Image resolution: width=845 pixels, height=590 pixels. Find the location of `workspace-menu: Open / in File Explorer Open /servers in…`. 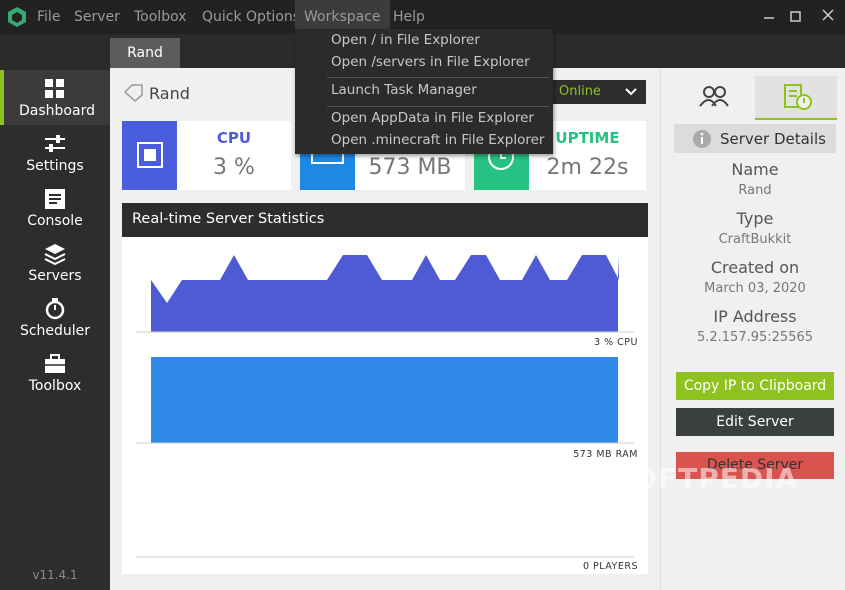

workspace-menu: Open / in File Explorer Open /servers in… is located at coordinates (424, 91).